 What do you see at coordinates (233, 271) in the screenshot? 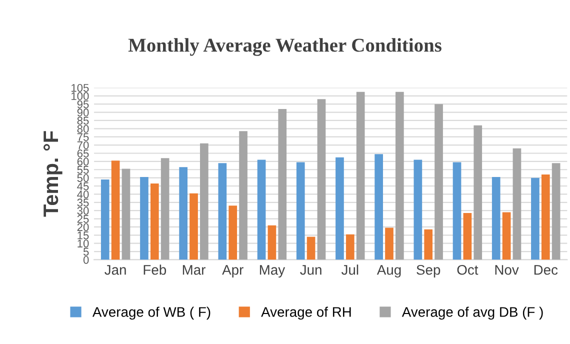
I see `x-tick-label: Apr` at bounding box center [233, 271].